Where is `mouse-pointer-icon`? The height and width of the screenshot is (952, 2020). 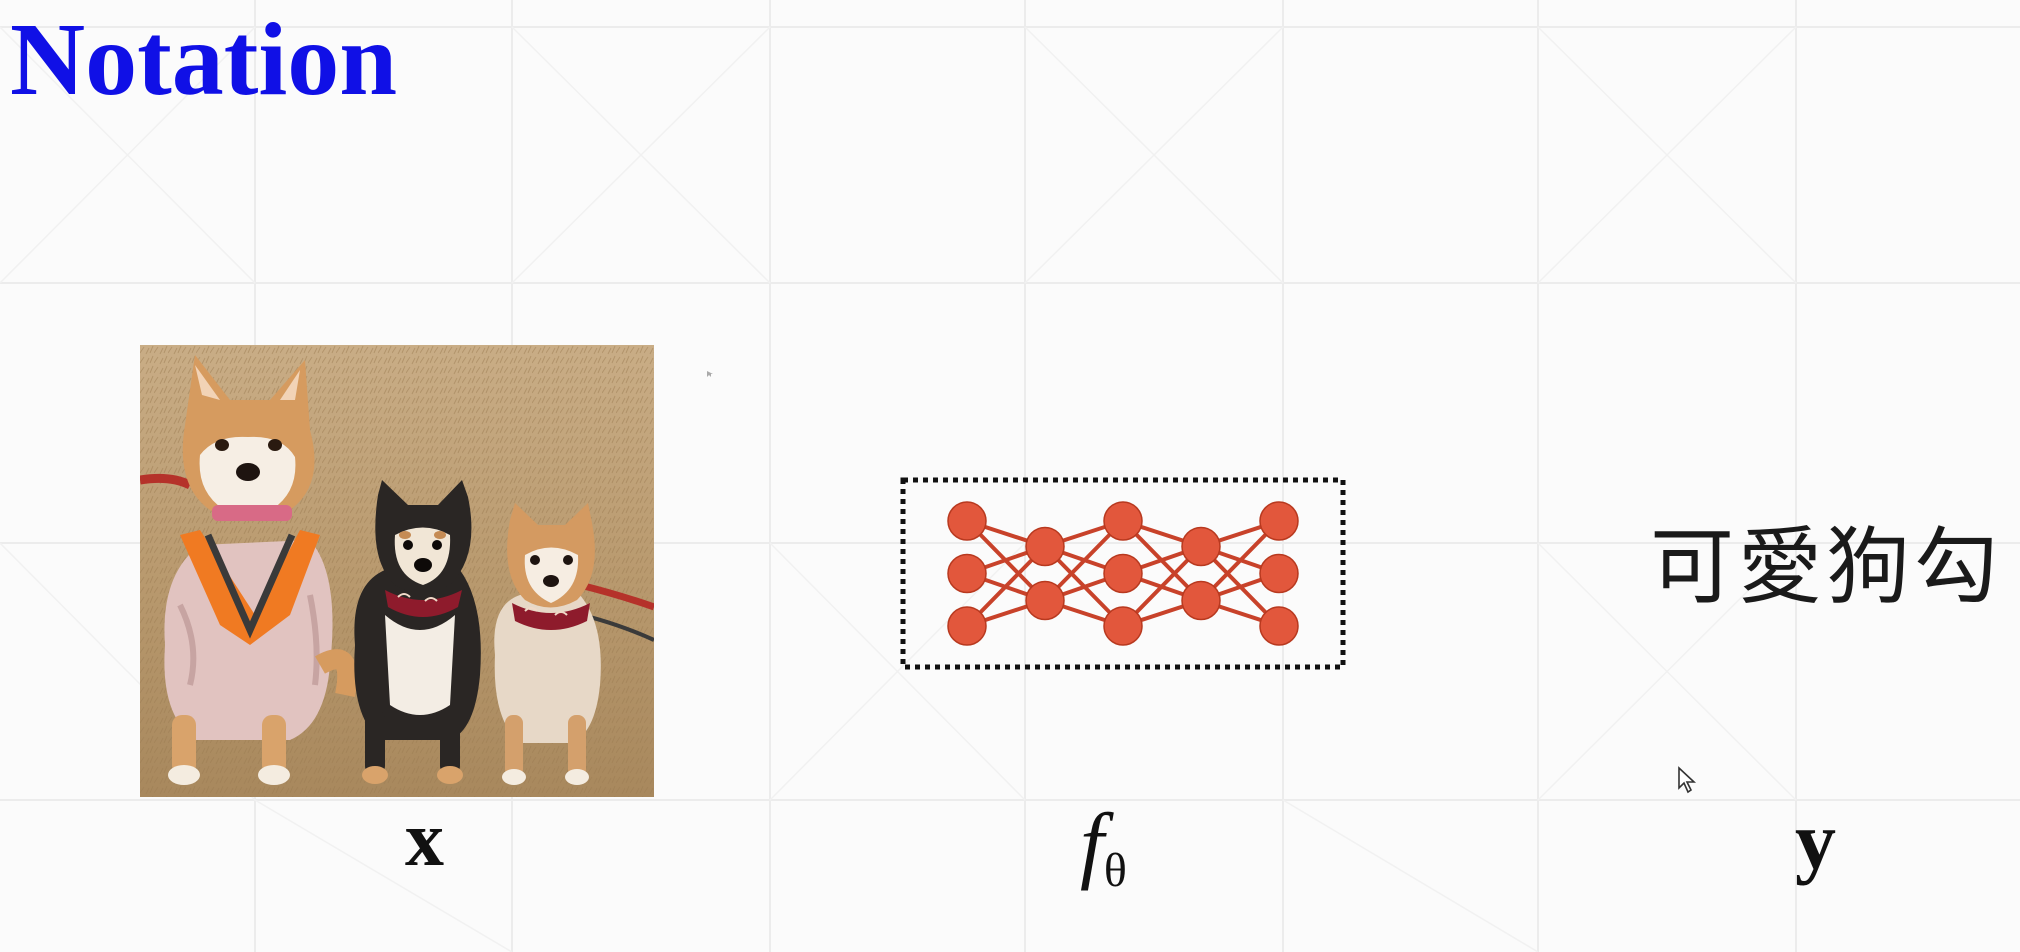 mouse-pointer-icon is located at coordinates (1687, 780).